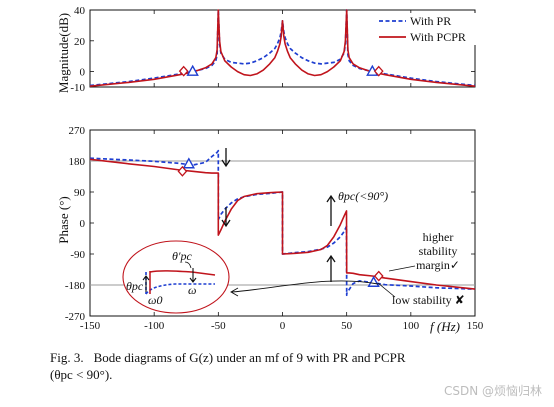 This screenshot has width=554, height=407. Describe the element at coordinates (155, 300) in the screenshot. I see `inset-omega0: ω0` at that location.